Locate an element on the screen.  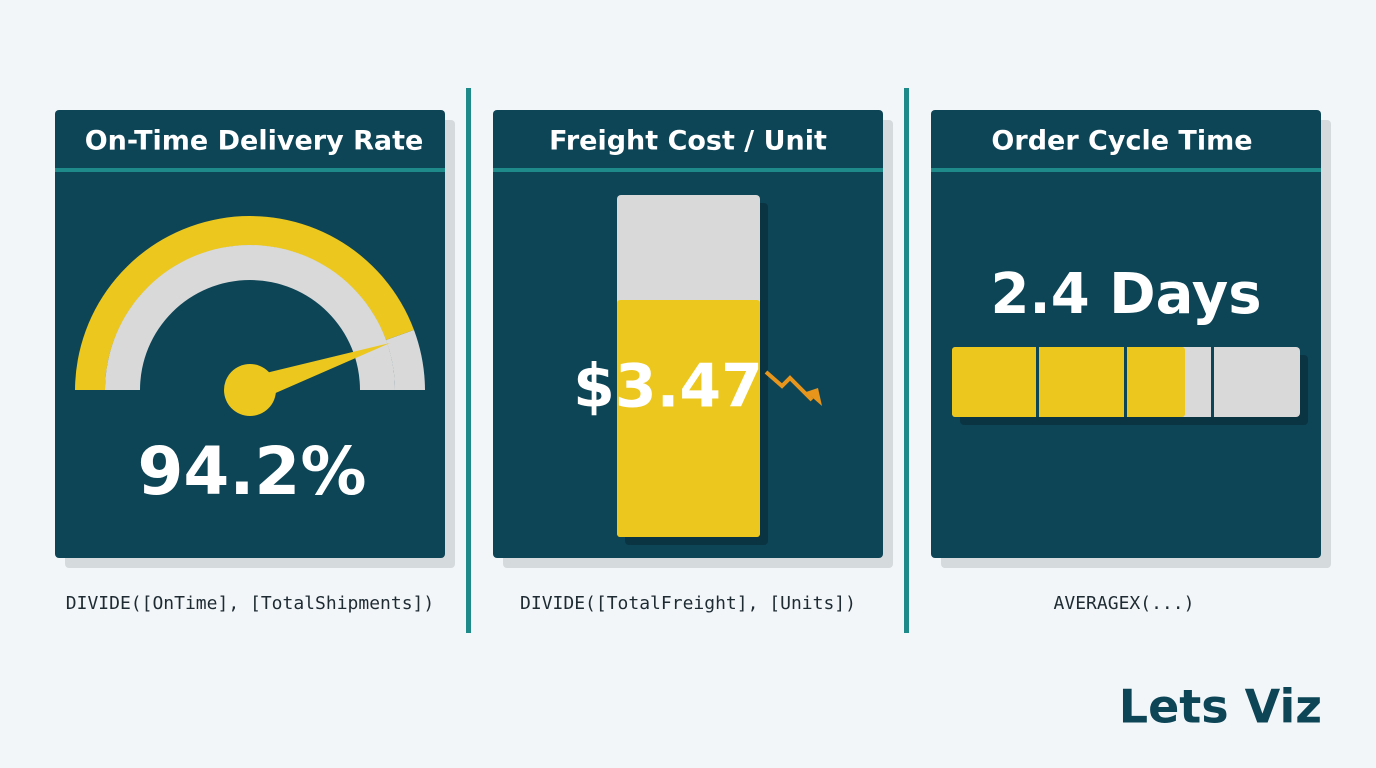
gauge is located at coordinates (250, 316).